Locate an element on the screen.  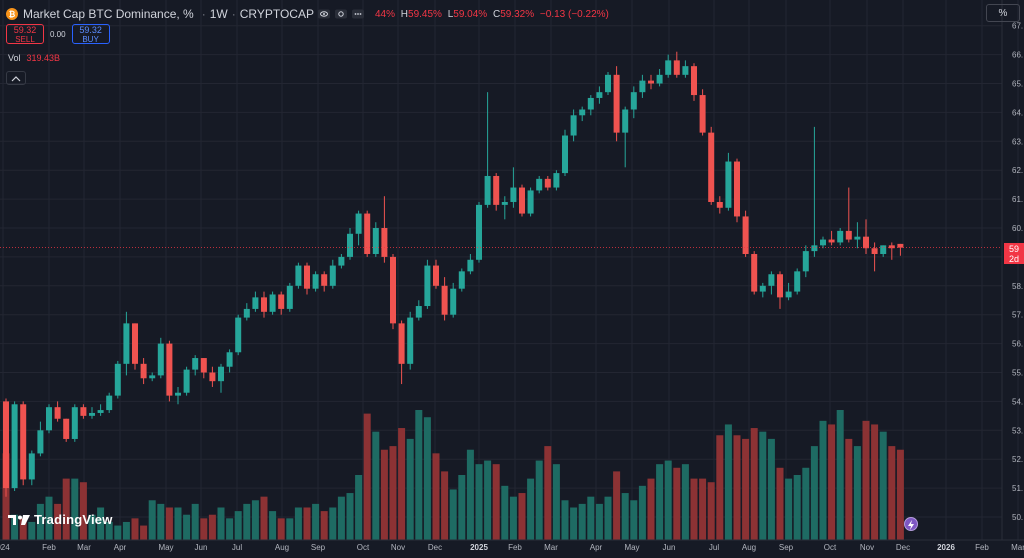
chevron-up-icon is located at coordinates (16, 79).